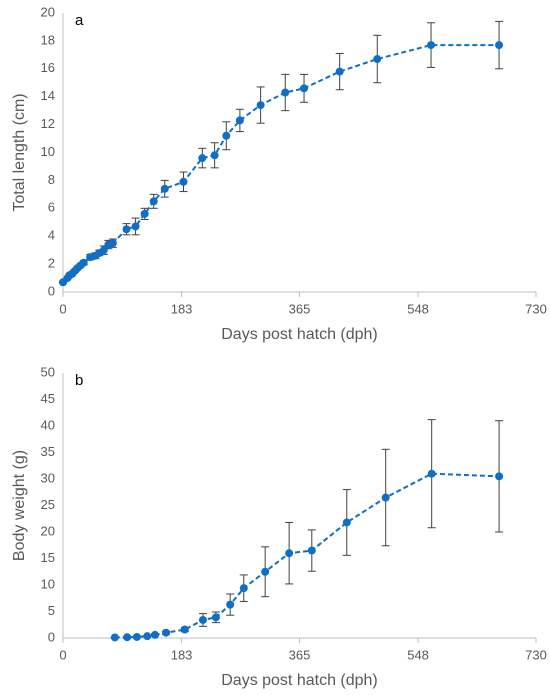  Describe the element at coordinates (48, 67) in the screenshot. I see `y-tick-label: 16` at that location.